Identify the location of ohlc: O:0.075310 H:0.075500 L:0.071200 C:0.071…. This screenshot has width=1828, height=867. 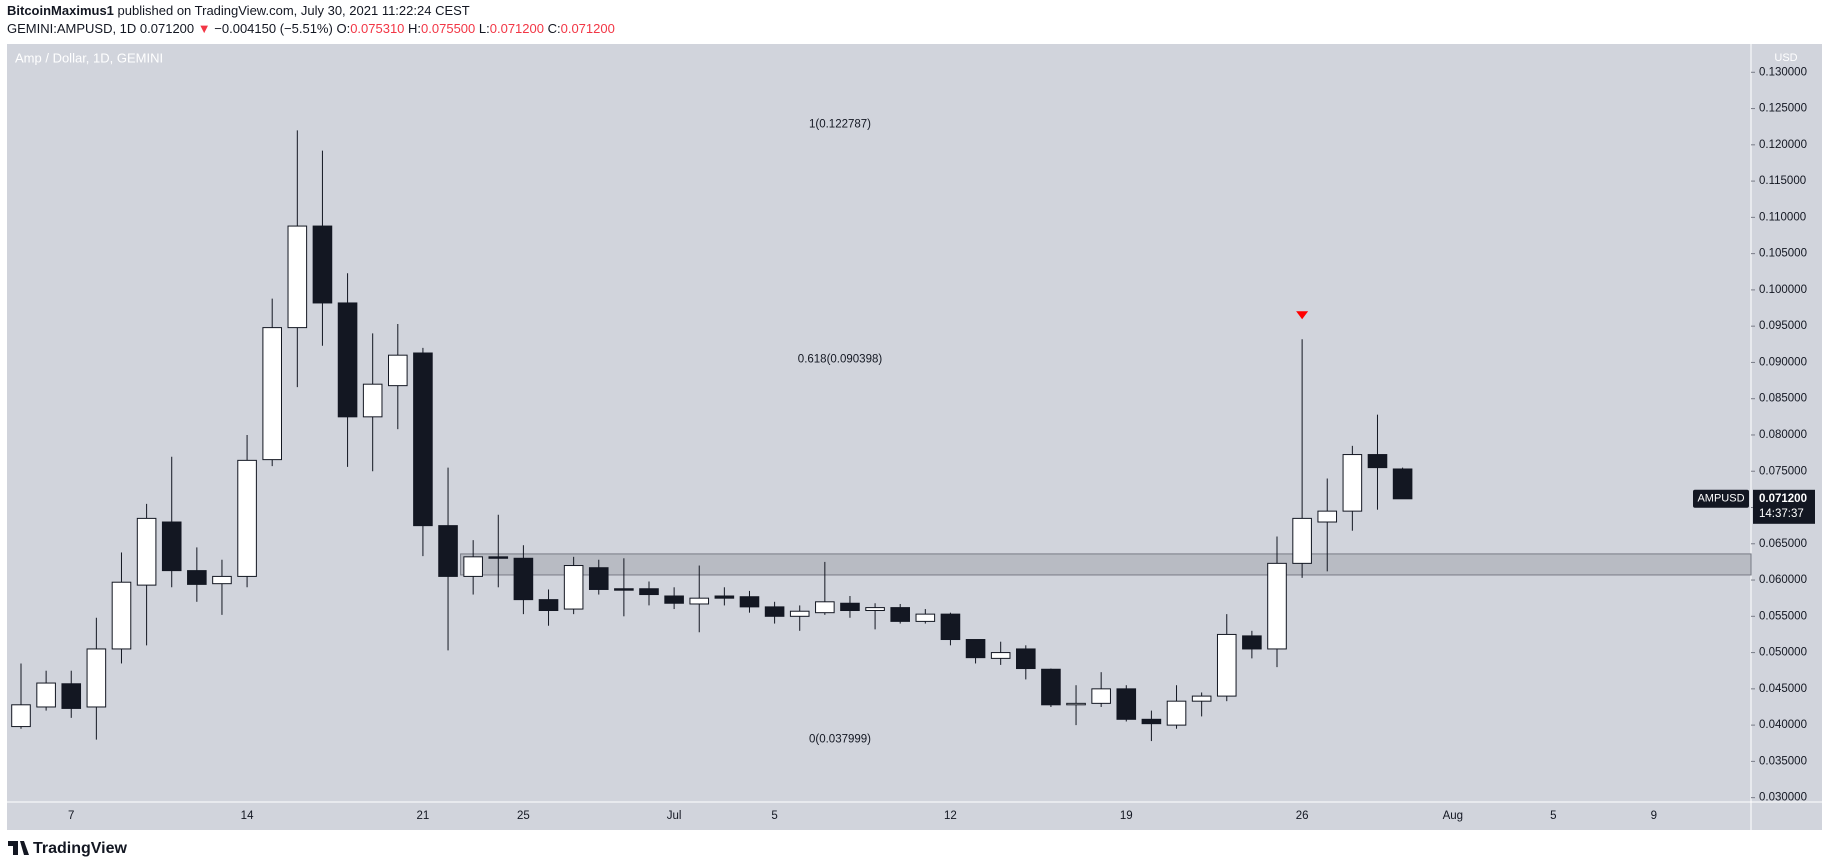
(475, 28).